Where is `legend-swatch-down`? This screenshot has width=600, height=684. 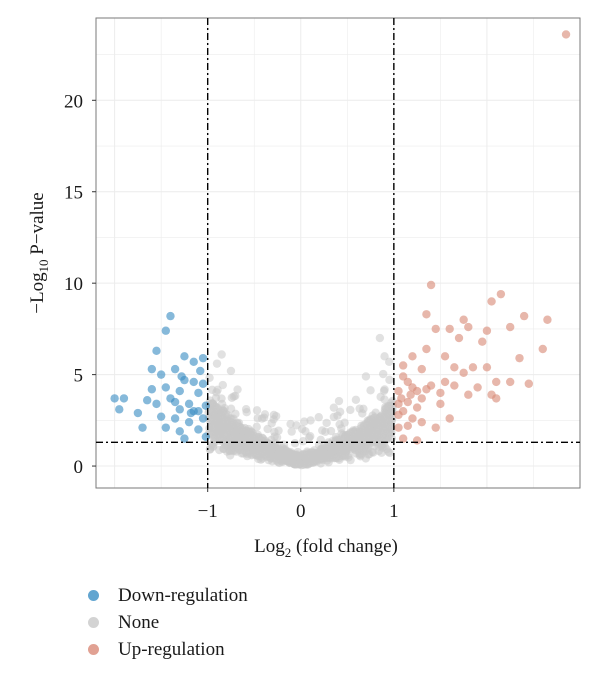
legend-swatch-down is located at coordinates (93, 595).